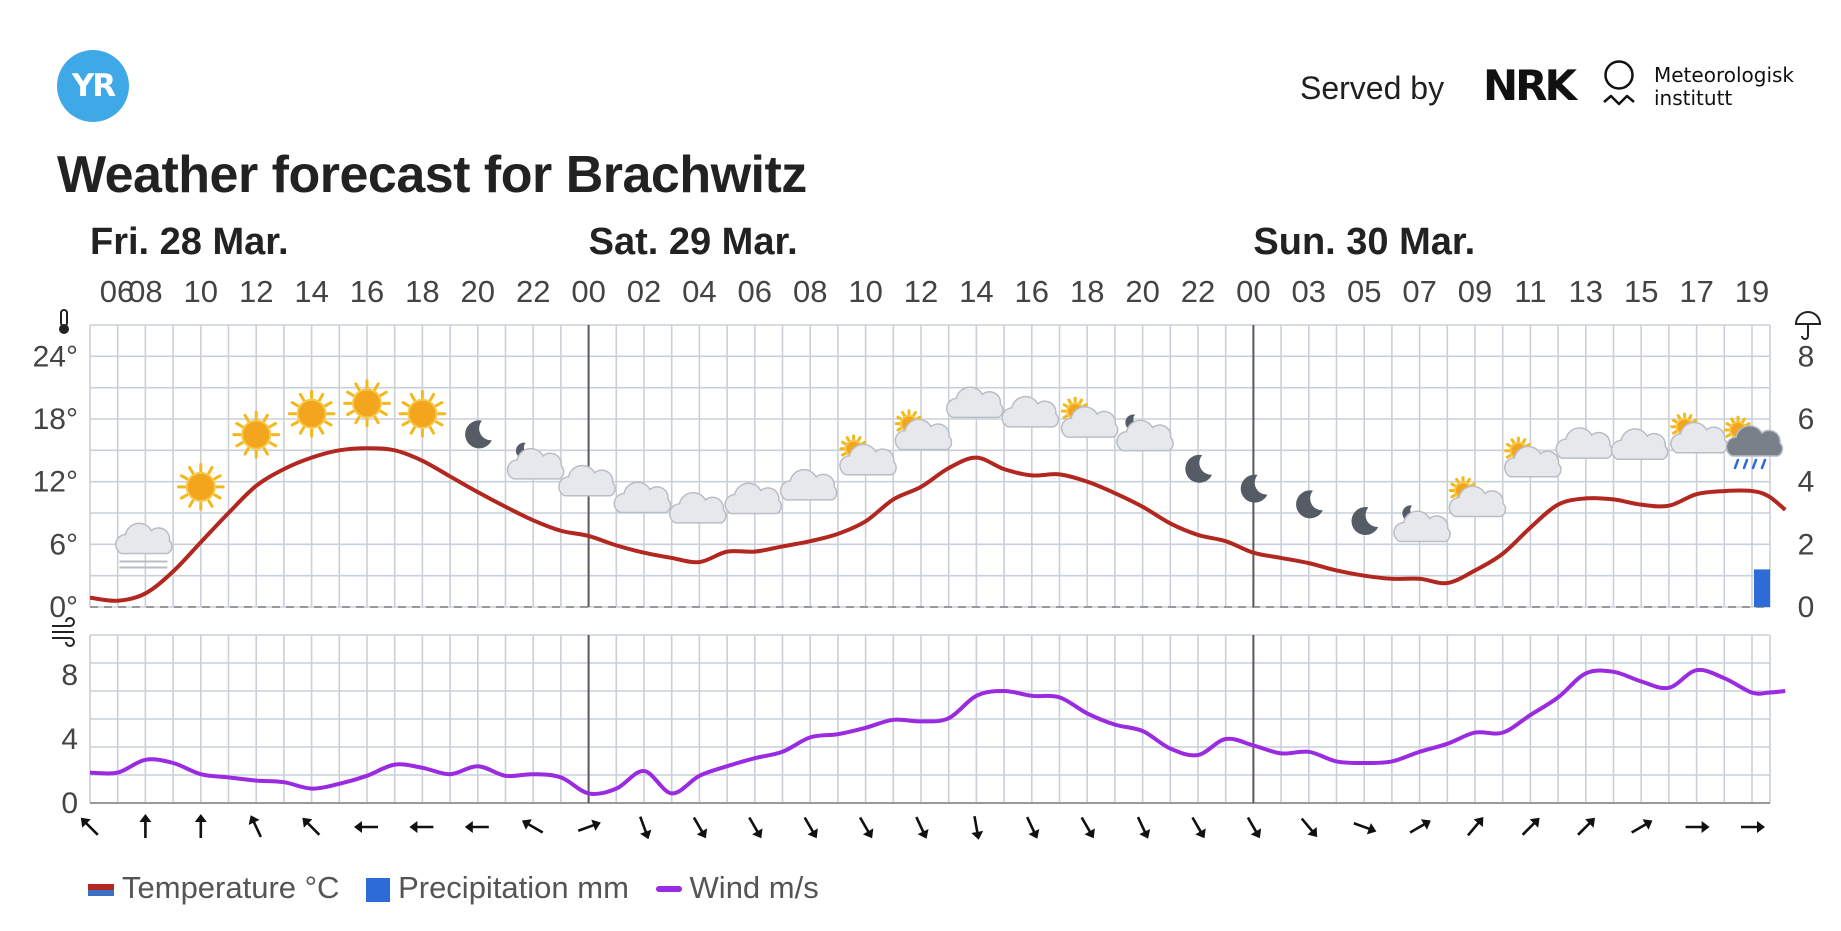  Describe the element at coordinates (462, 887) in the screenshot. I see `chart-legend: Temperature °C Precipitation mm Wind m/s` at that location.